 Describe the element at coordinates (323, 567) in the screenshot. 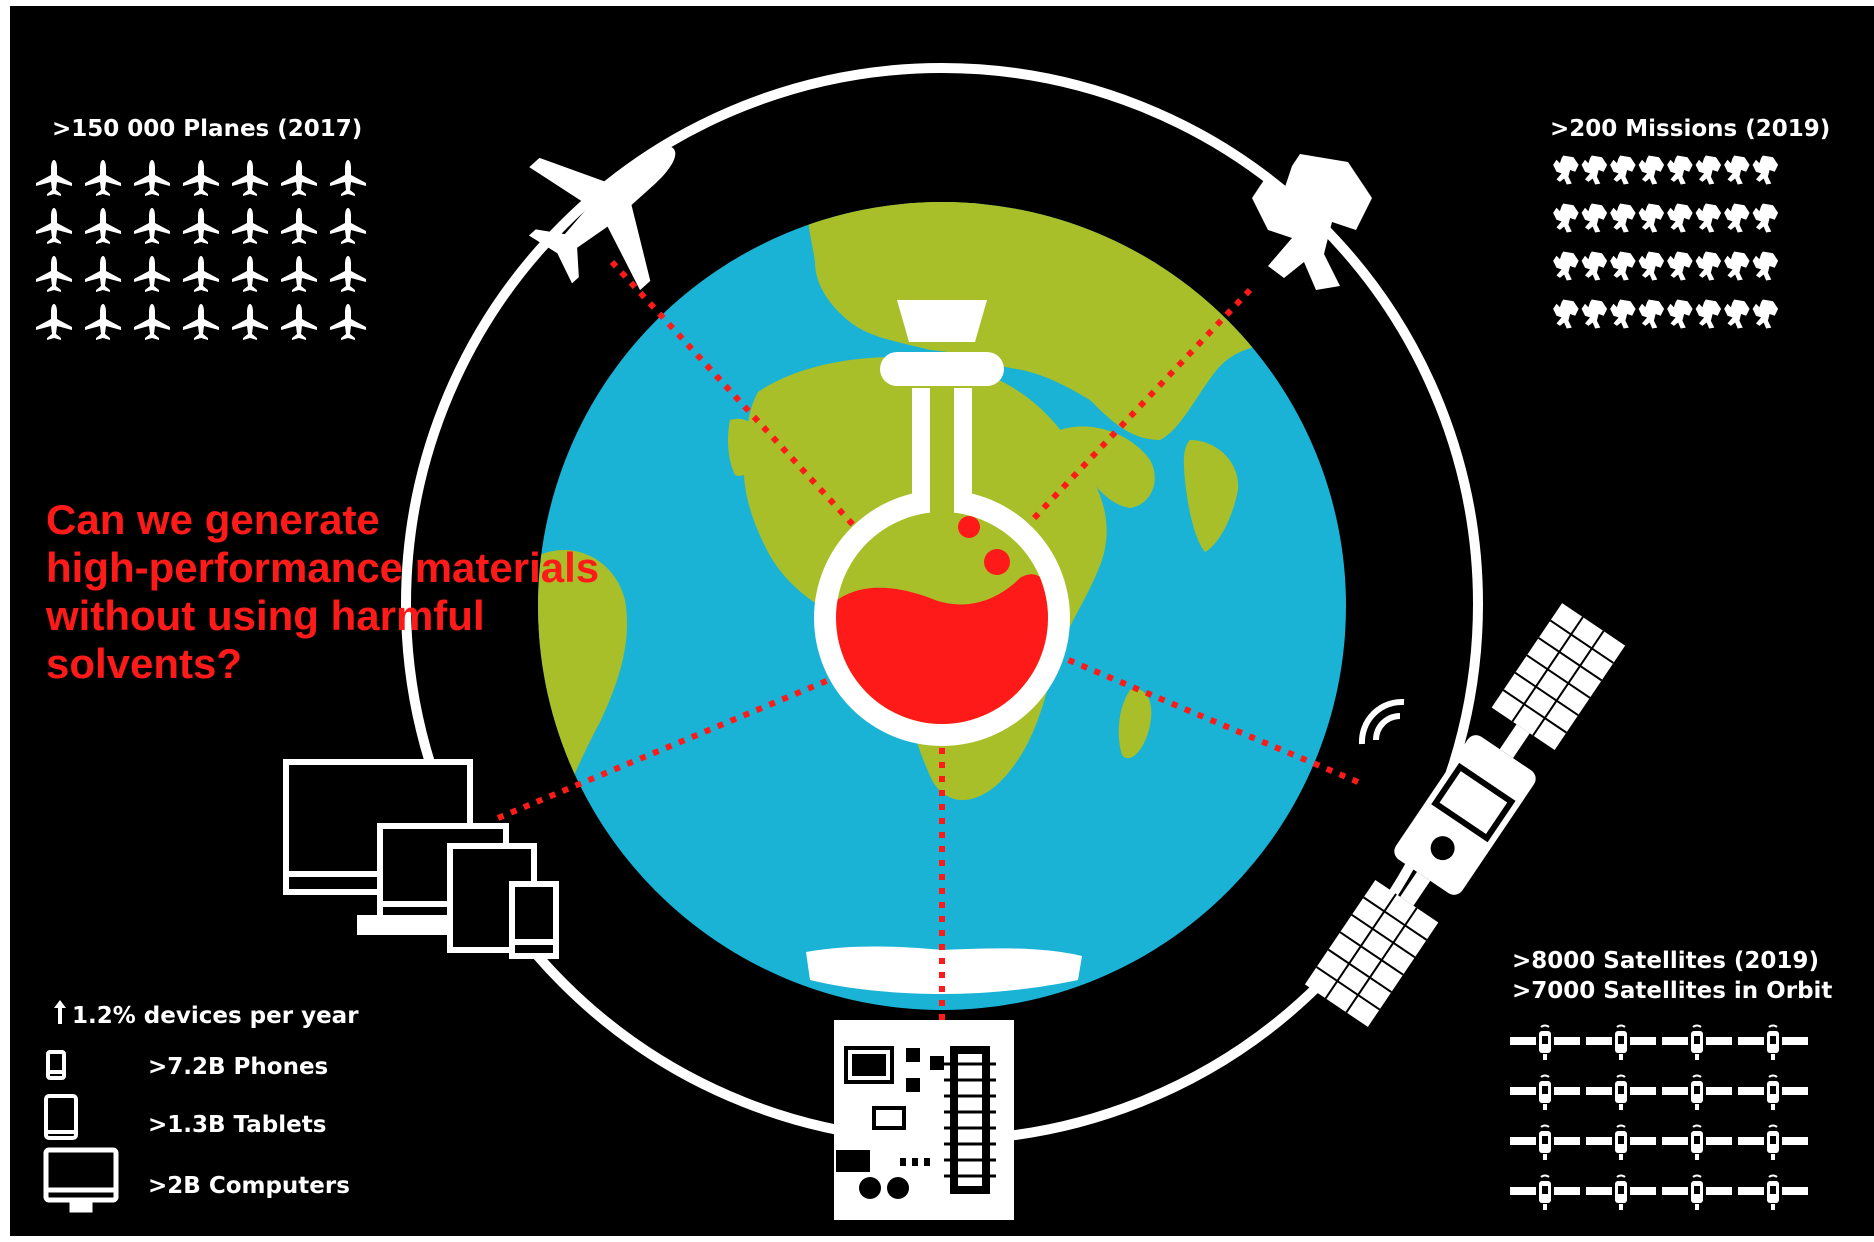

I see `question-line-2: high-performance materials` at that location.